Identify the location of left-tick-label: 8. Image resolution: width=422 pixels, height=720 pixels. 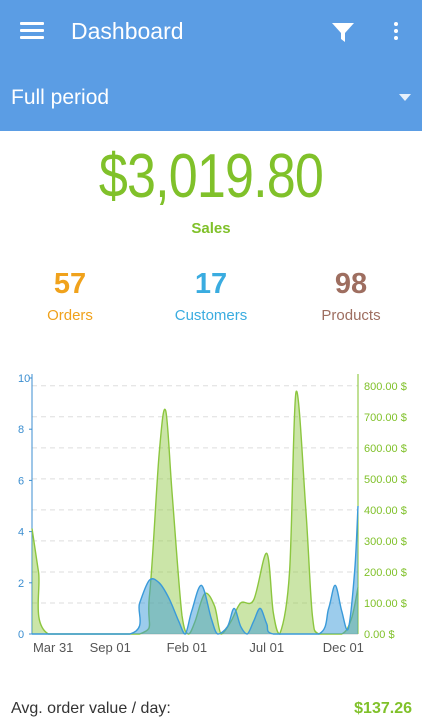
(21, 430).